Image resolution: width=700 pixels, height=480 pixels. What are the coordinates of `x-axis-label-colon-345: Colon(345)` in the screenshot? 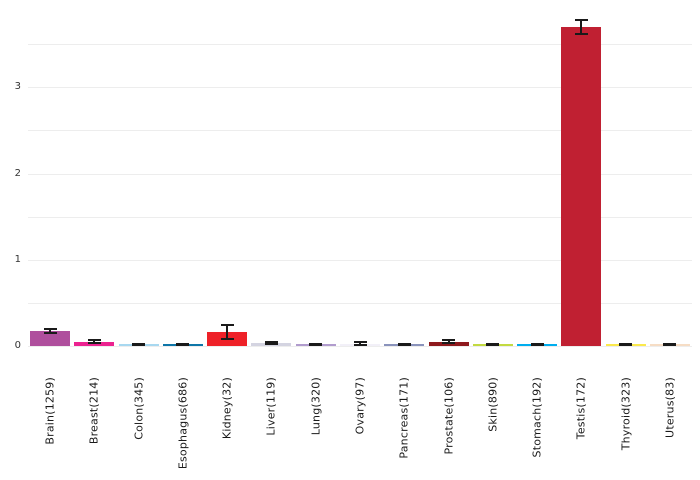 It's located at (139, 408).